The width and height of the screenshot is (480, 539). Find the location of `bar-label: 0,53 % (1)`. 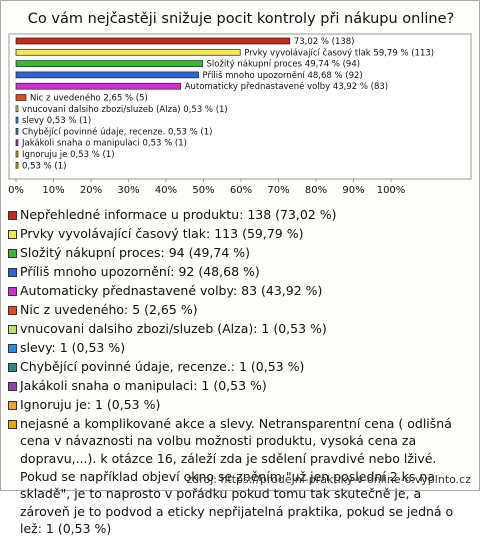

bar-label: 0,53 % (1) is located at coordinates (44, 166).